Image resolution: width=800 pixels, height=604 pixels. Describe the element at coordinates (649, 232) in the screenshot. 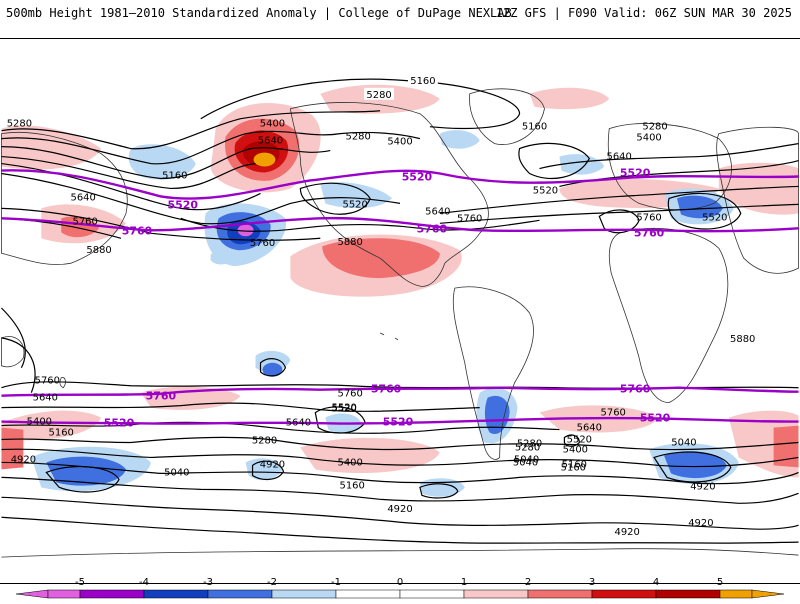

I see `label-purple-5: 5760` at that location.